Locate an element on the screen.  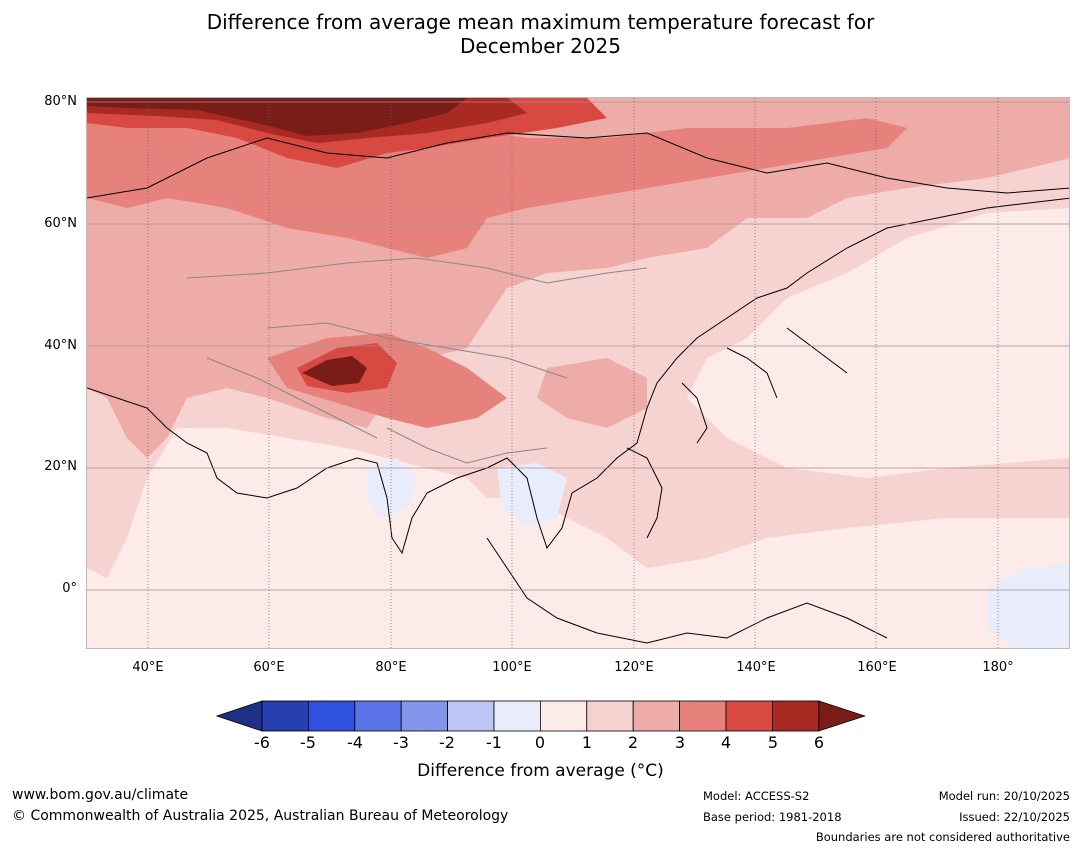
footer-url: www.bom.gov.au/climate is located at coordinates (100, 795).